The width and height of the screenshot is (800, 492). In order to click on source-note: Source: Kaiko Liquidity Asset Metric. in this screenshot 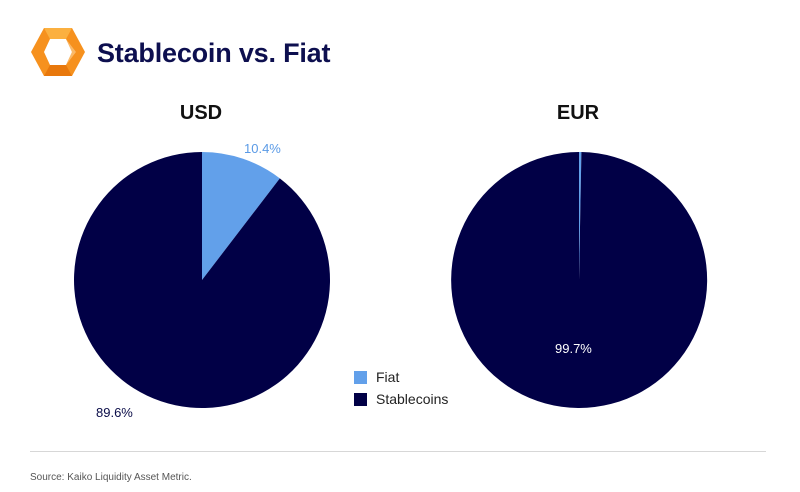, I will do `click(111, 477)`.